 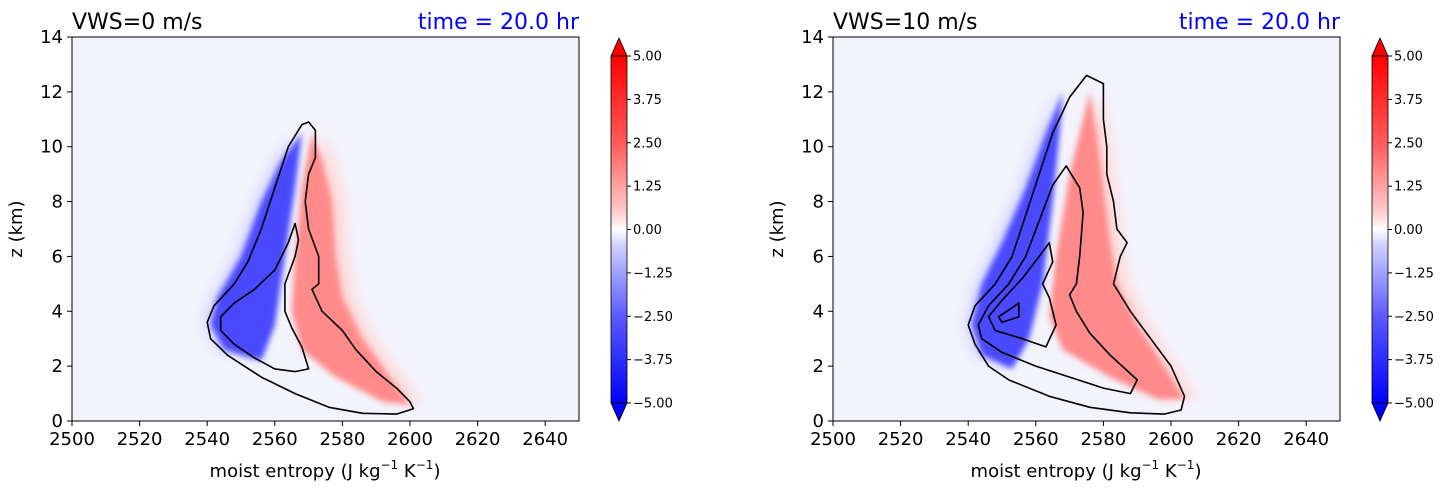 I want to click on colorbar-1: 5.00 3.75 2.50 1.25 0.00 −1.25 −2.50 −3.75 −5.00, so click(x=641, y=229).